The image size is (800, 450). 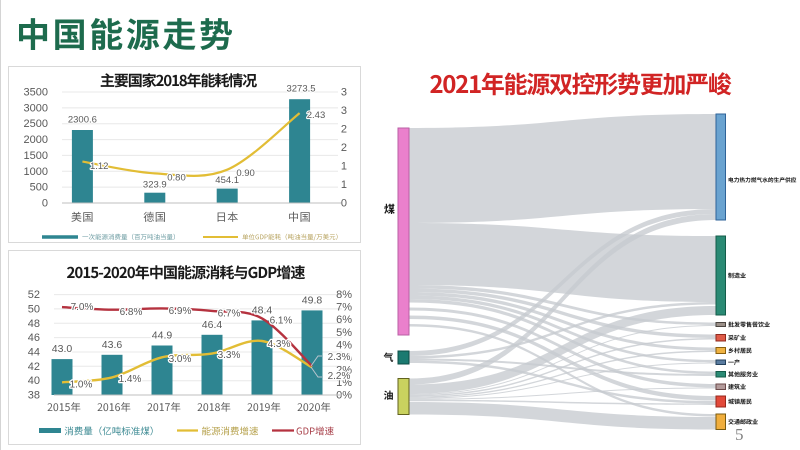 What do you see at coordinates (36, 108) in the screenshot?
I see `svg-text: 3000` at bounding box center [36, 108].